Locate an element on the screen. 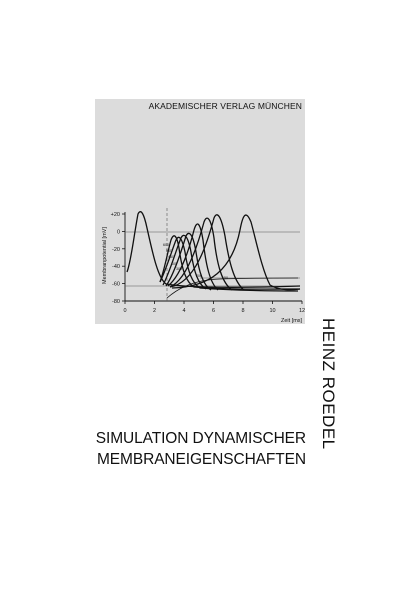 Image resolution: width=403 pixels, height=595 pixels. x-tick-label: 6 is located at coordinates (213, 311).